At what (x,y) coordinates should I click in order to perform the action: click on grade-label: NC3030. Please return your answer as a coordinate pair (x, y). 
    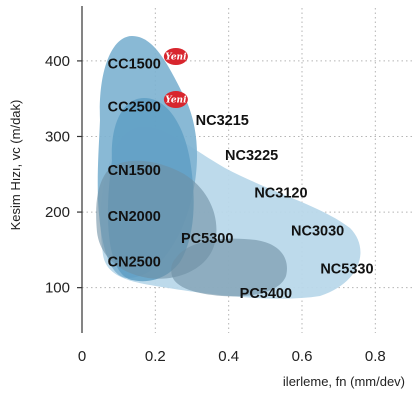
    Looking at the image, I should click on (317, 232).